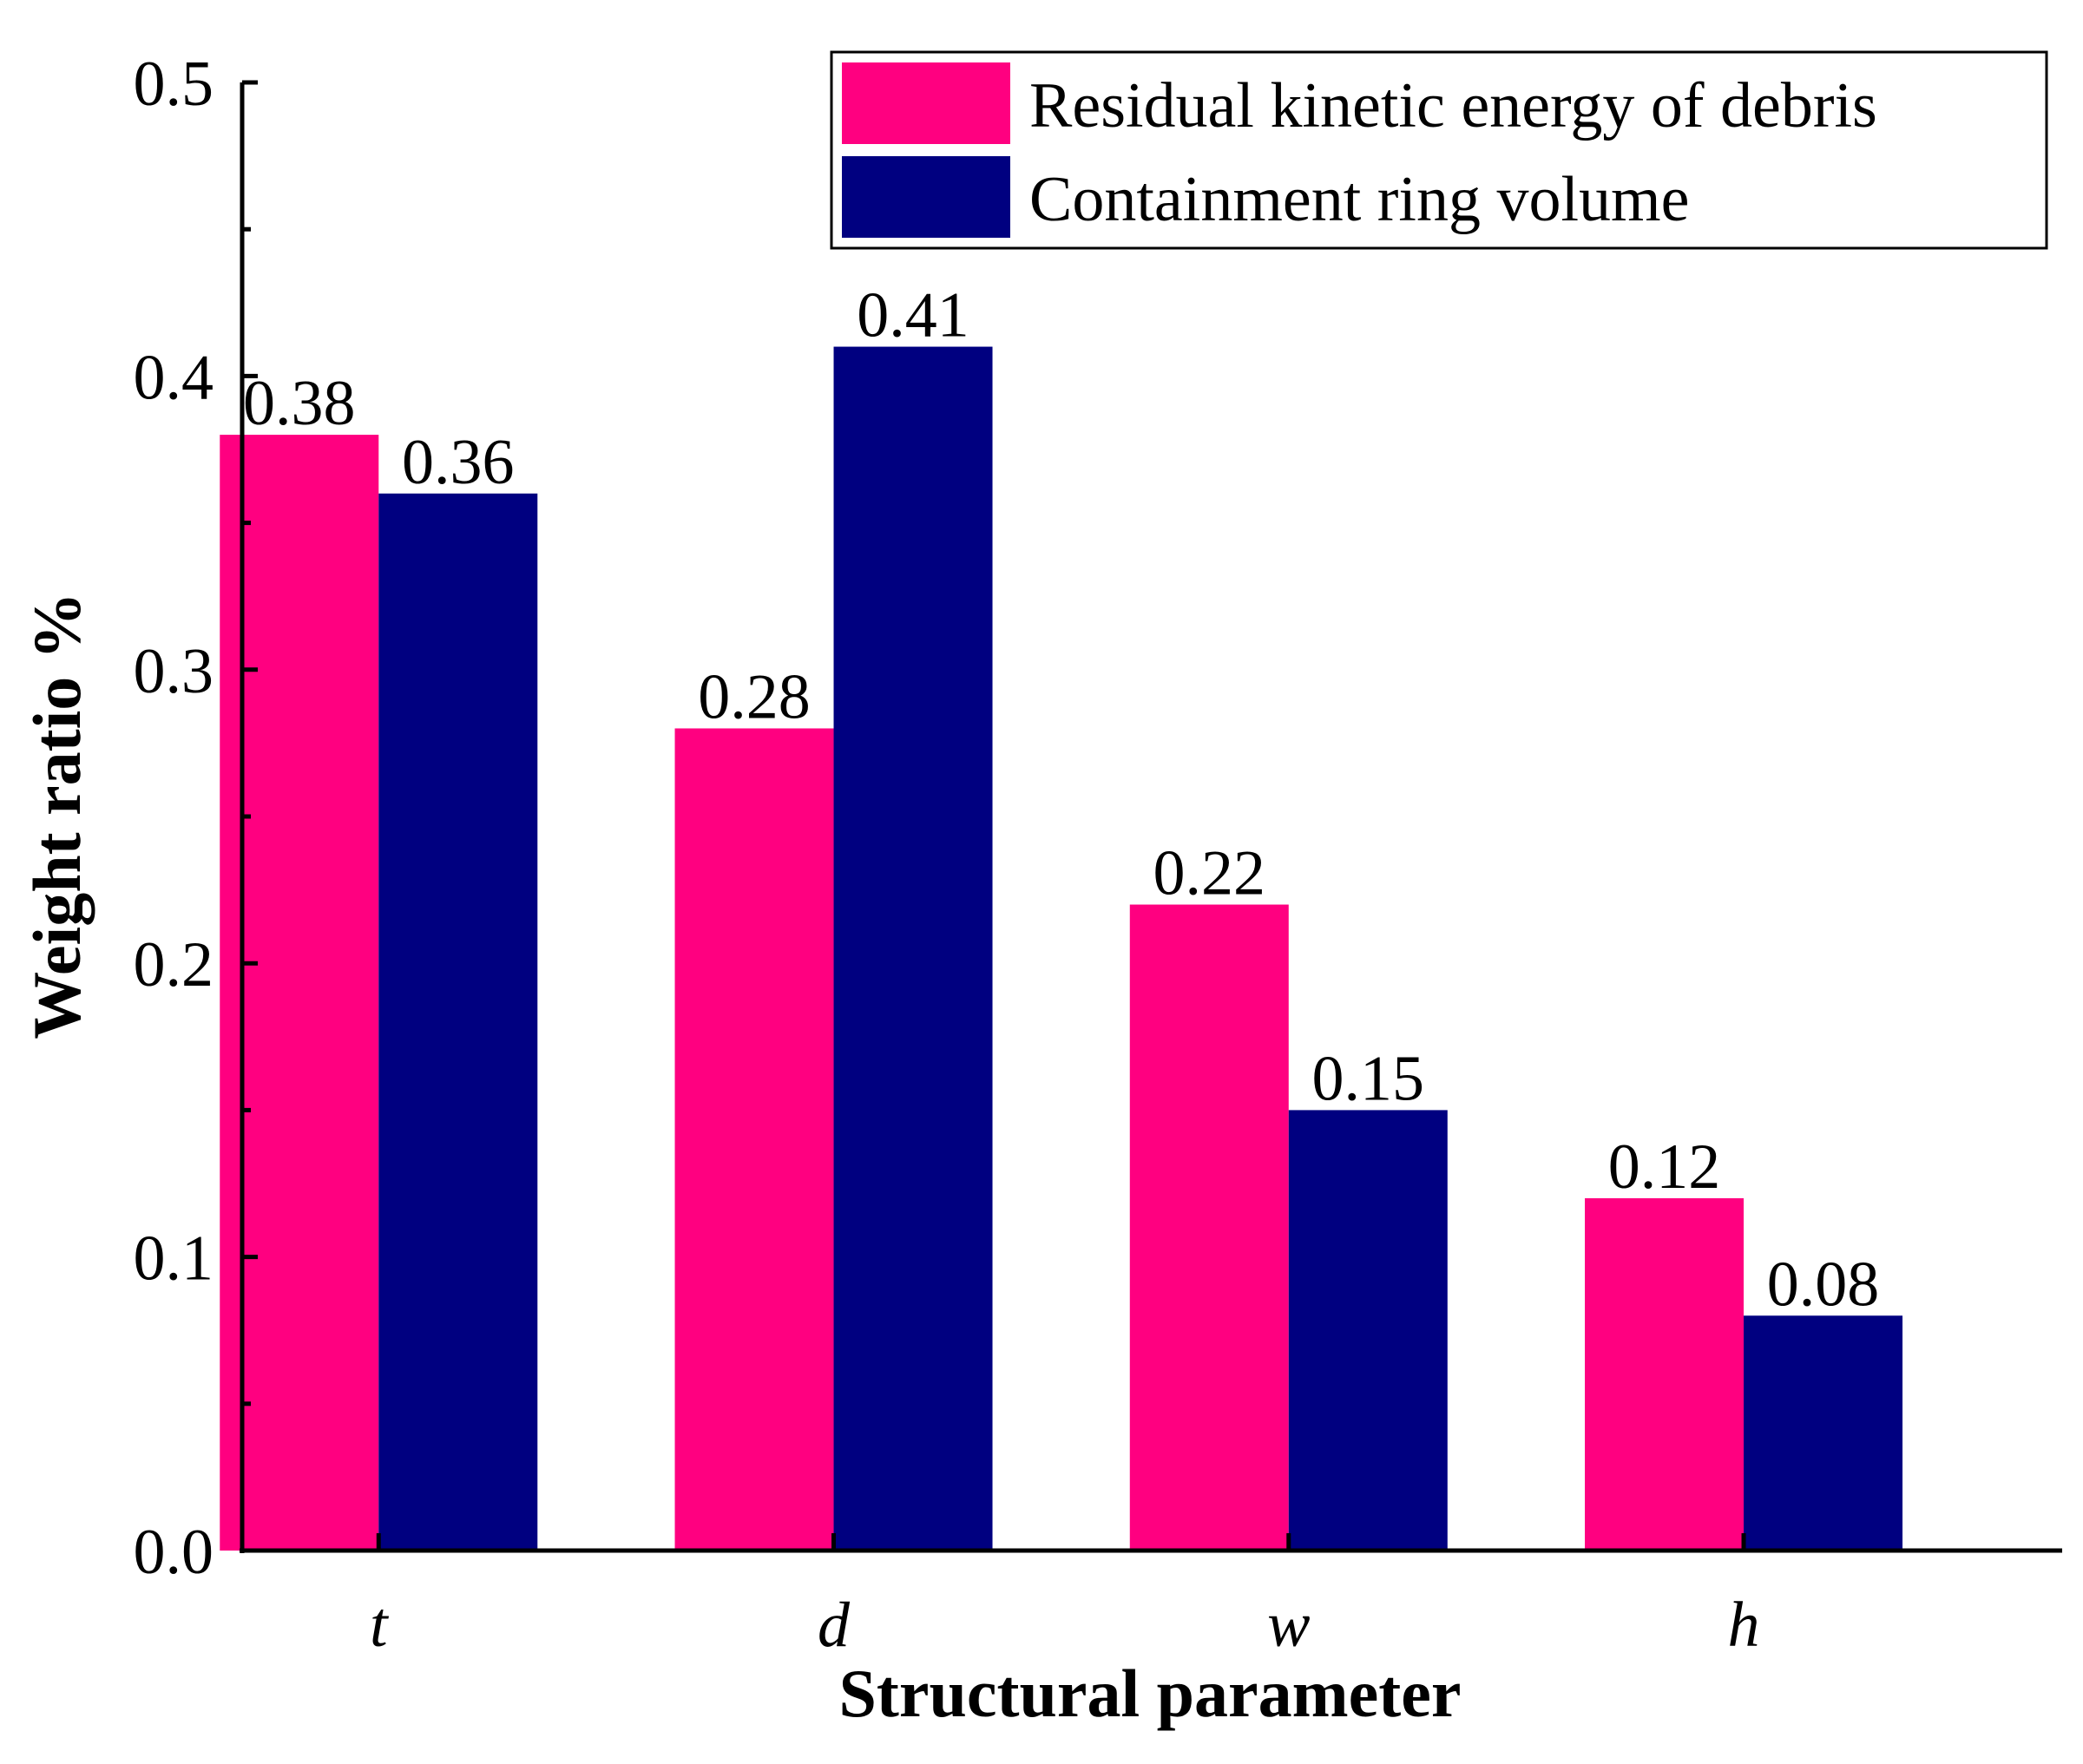 The width and height of the screenshot is (2083, 1764). I want to click on bar-value-label: 0.12, so click(1664, 1167).